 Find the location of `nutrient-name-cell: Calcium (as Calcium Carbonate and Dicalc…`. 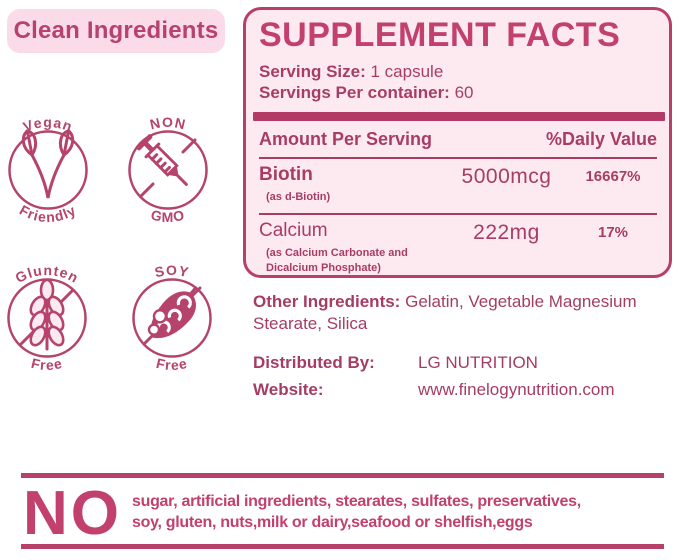

nutrient-name-cell: Calcium (as Calcium Carbonate and Dicalc… is located at coordinates (351, 247).